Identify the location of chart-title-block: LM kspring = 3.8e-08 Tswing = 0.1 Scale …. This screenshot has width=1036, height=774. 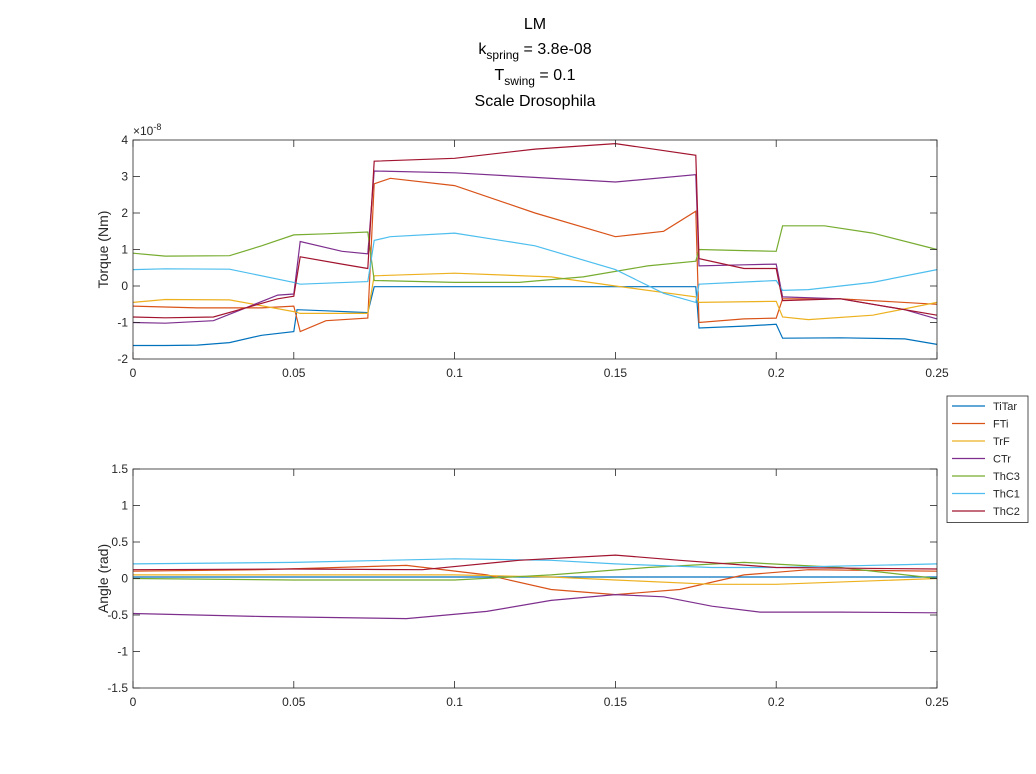
(518, 63).